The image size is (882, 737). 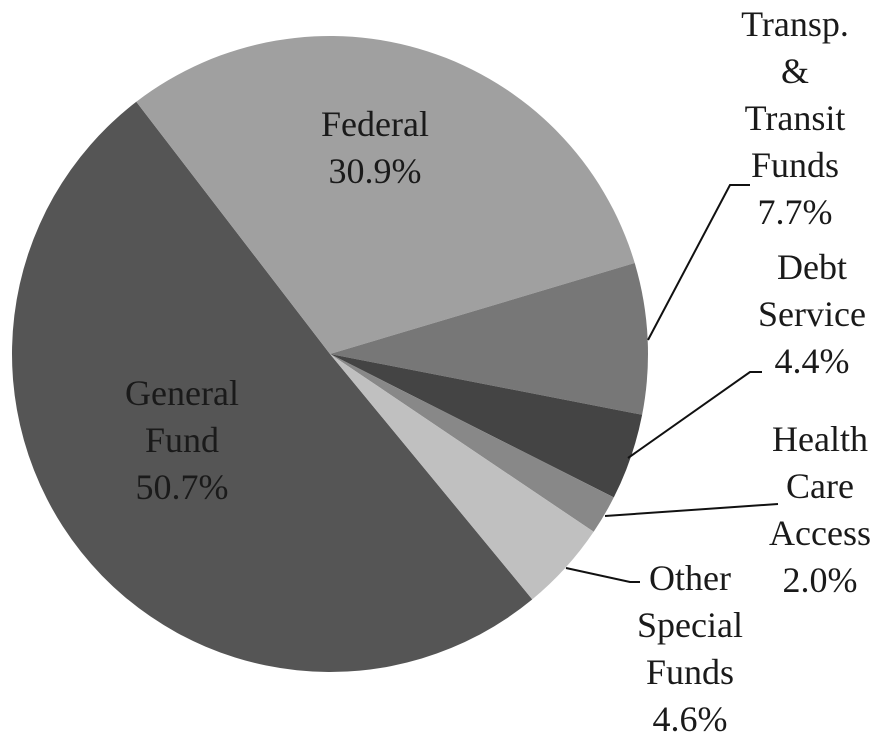 I want to click on value-label: 2.0%, so click(x=820, y=580).